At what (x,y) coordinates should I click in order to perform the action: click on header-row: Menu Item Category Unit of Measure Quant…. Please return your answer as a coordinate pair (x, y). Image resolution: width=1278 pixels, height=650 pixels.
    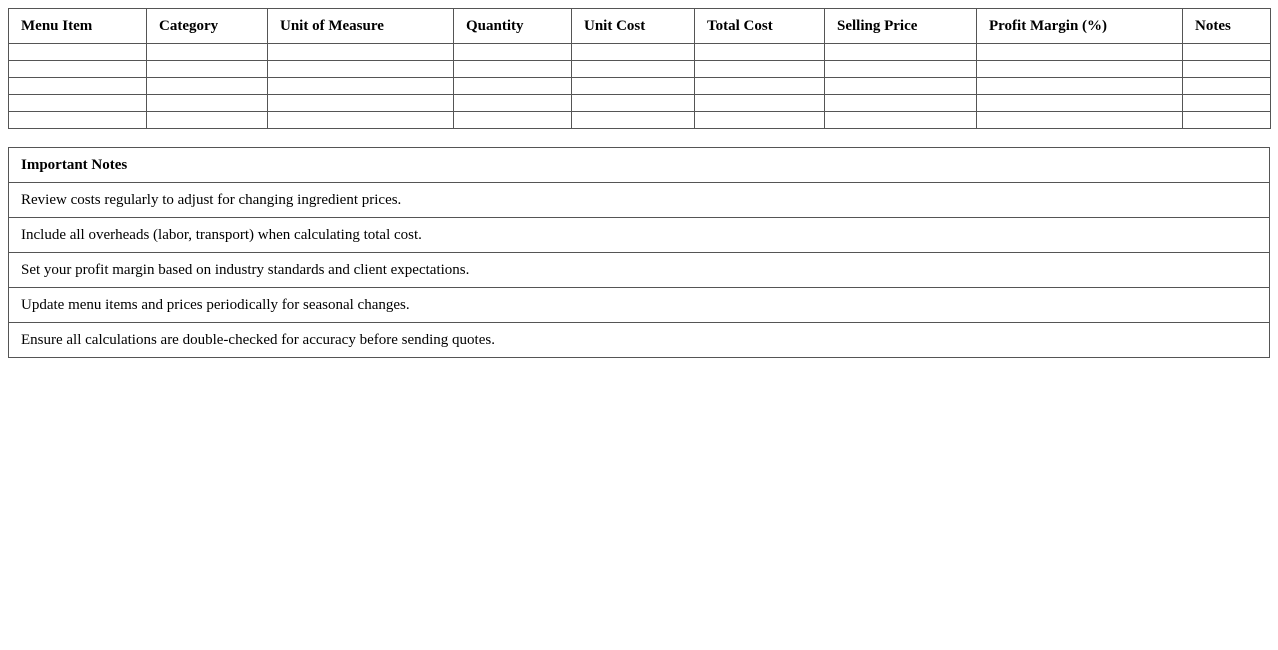
    Looking at the image, I should click on (639, 26).